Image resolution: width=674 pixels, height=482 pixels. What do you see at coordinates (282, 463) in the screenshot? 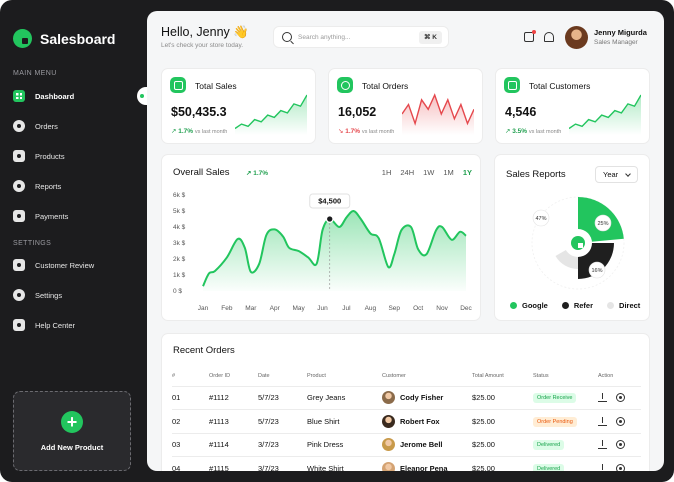
I see `cell-date: 3/7/23` at bounding box center [282, 463].